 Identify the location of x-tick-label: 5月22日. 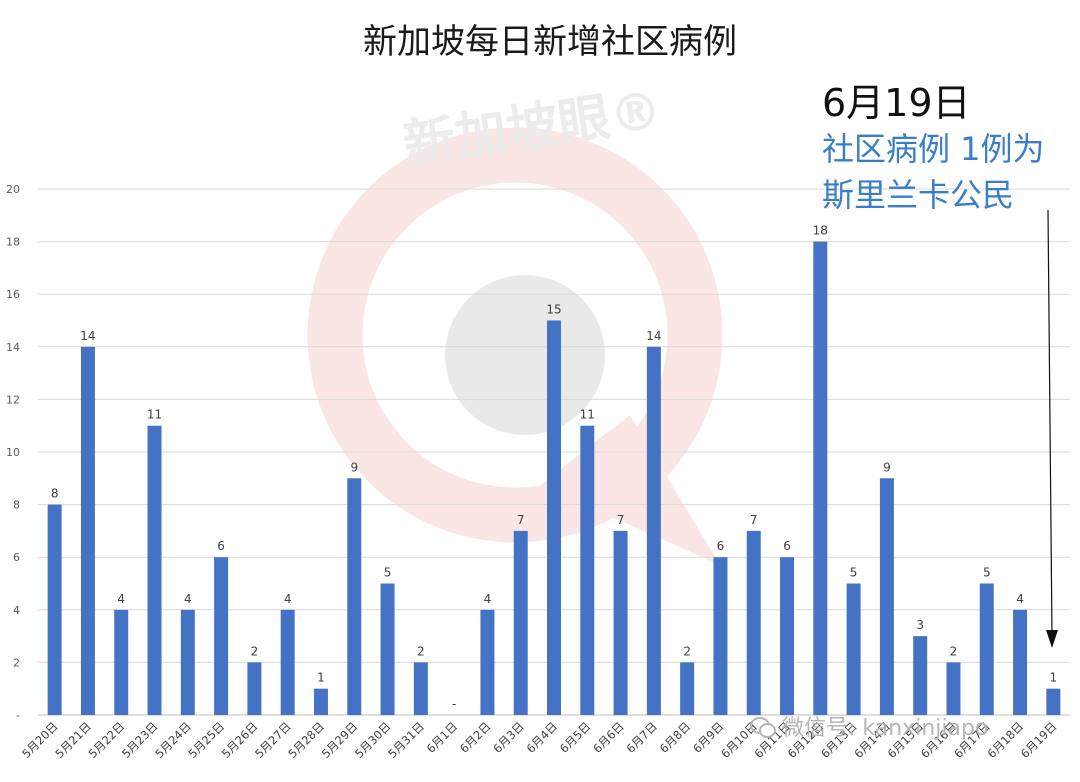
(107, 740).